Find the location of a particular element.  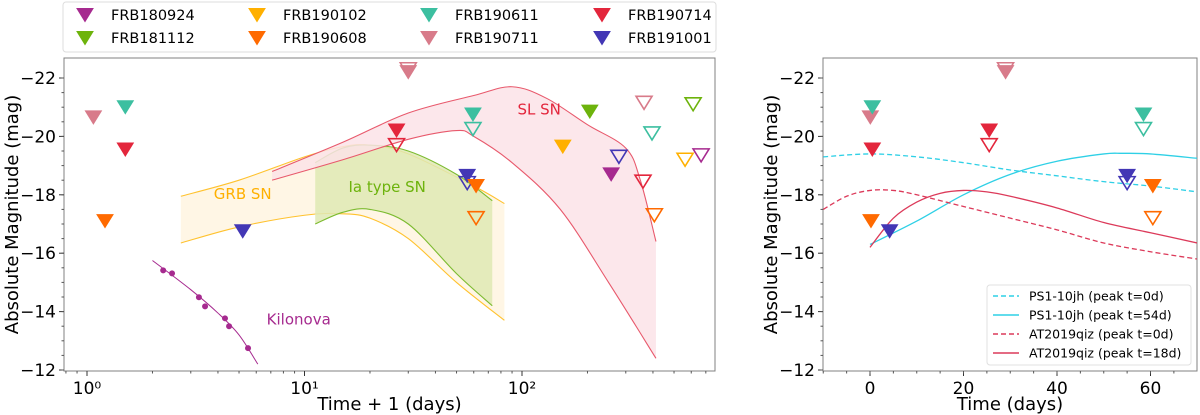

kilonova-curve is located at coordinates (205, 312).